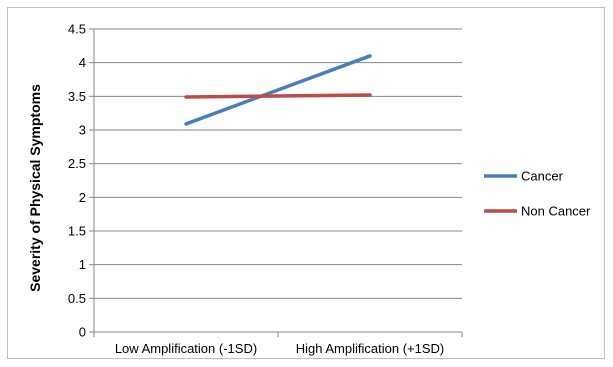  I want to click on y-tick-label: 2, so click(82, 197).